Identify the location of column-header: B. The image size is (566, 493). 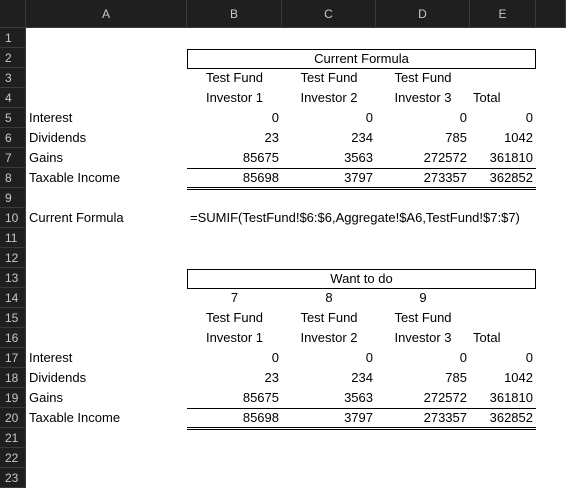
(234, 14).